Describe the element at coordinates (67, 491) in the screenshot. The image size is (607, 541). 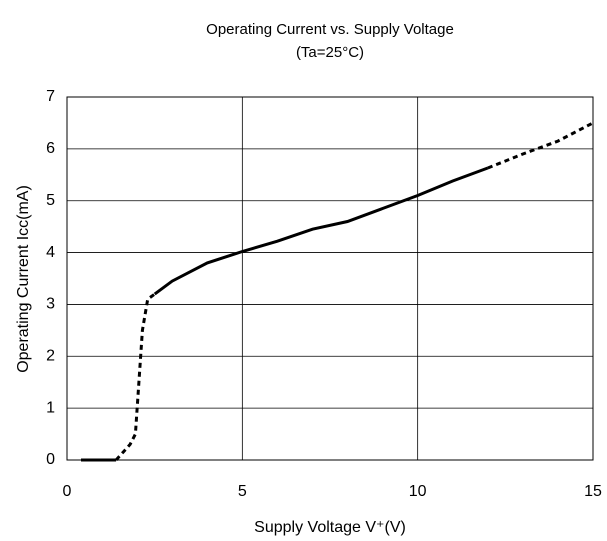
I see `x-tick-label: 0` at that location.